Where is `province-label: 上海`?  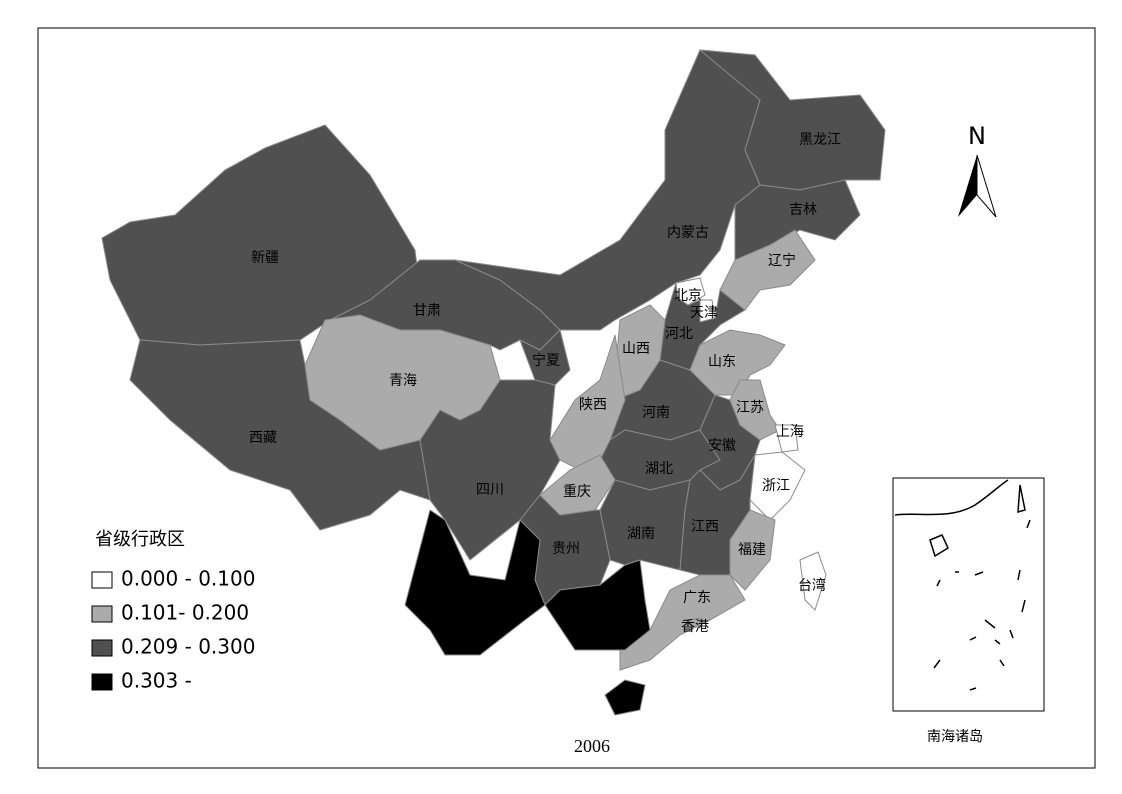 province-label: 上海 is located at coordinates (790, 432).